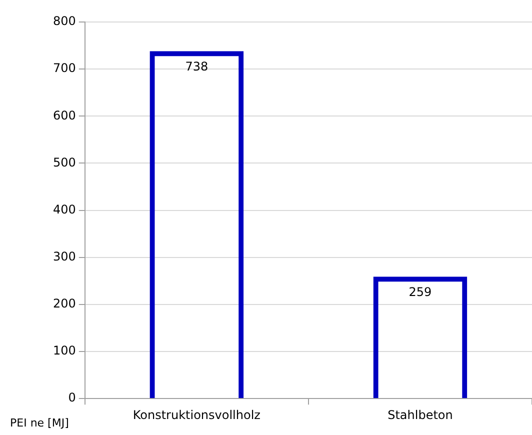 The image size is (532, 435). I want to click on y-tick-label: 400, so click(64, 209).